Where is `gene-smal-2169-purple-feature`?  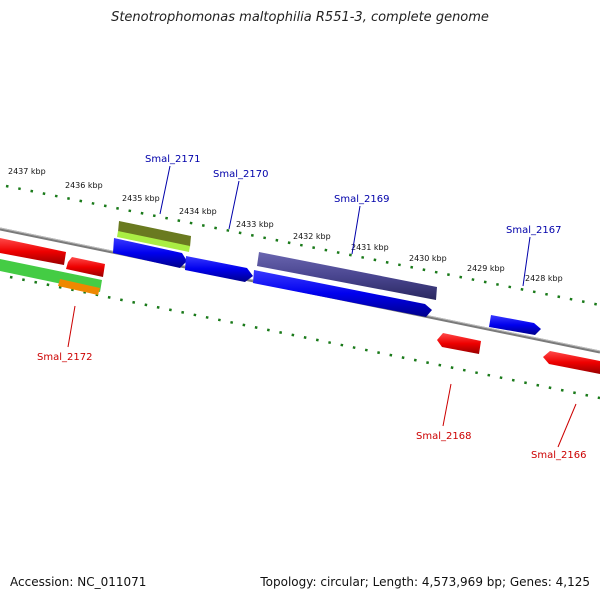 gene-smal-2169-purple-feature is located at coordinates (347, 276).